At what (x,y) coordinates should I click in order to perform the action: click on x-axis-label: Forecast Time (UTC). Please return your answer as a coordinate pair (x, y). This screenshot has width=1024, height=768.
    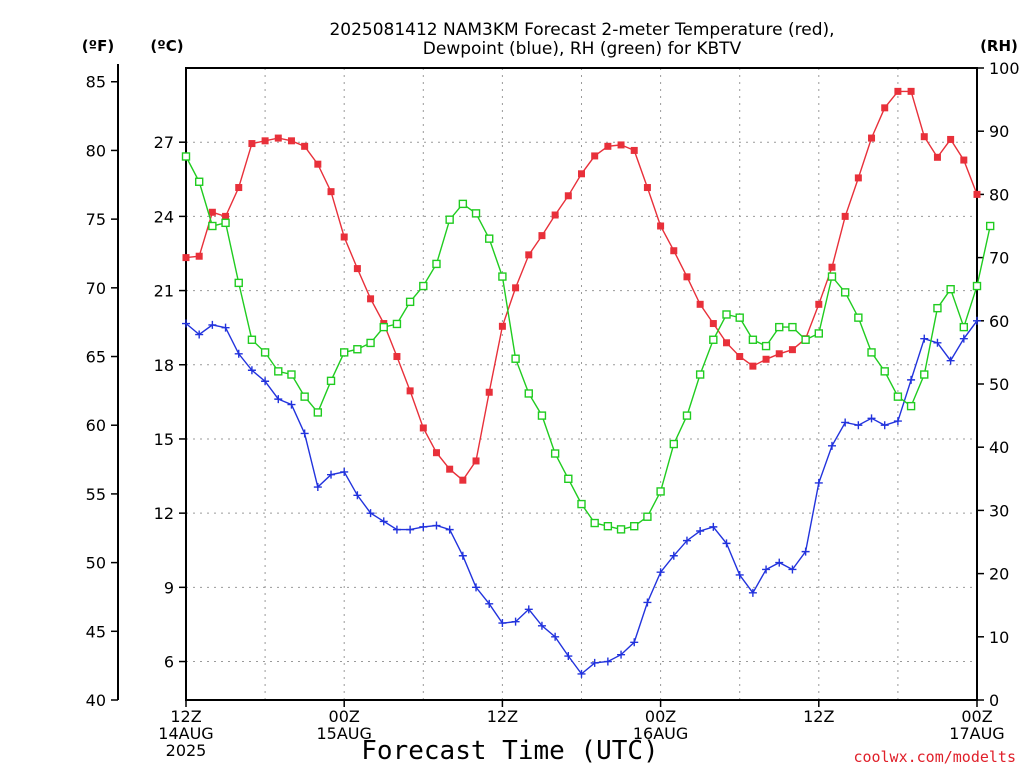
    Looking at the image, I should click on (509, 751).